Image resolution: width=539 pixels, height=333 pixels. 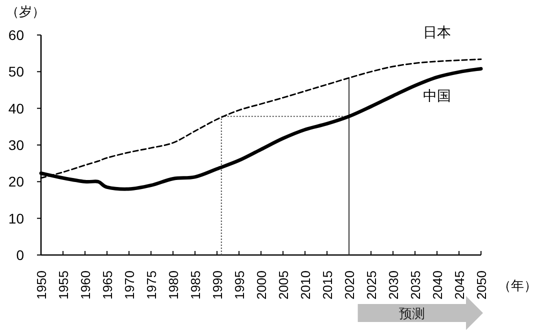 I want to click on x-tick-label: 1970, so click(x=129, y=285).